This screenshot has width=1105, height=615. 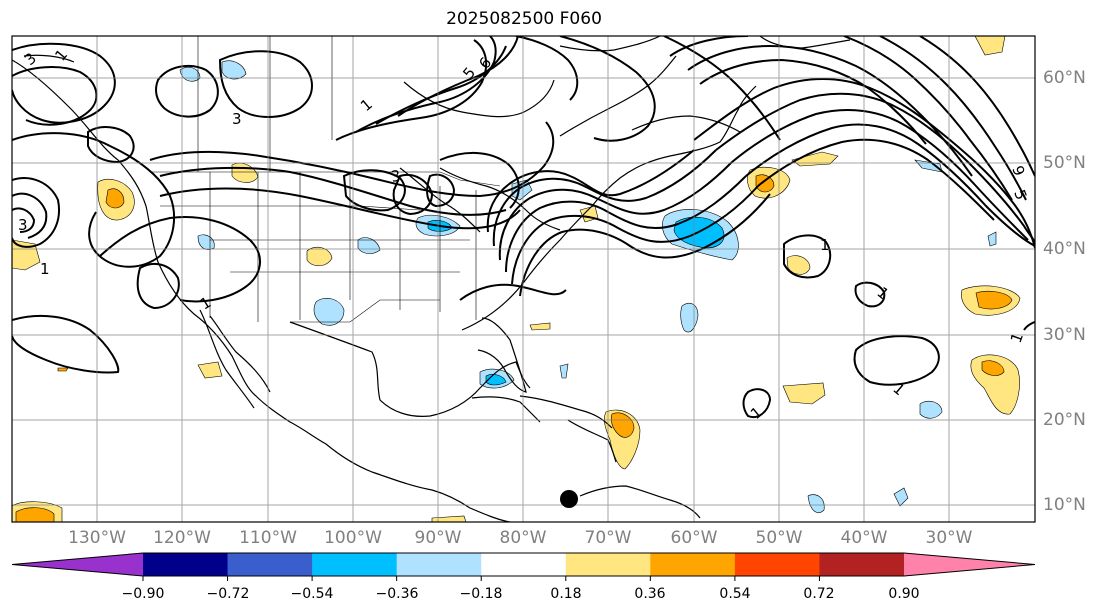 What do you see at coordinates (182, 538) in the screenshot?
I see `lon-label: 120°W` at bounding box center [182, 538].